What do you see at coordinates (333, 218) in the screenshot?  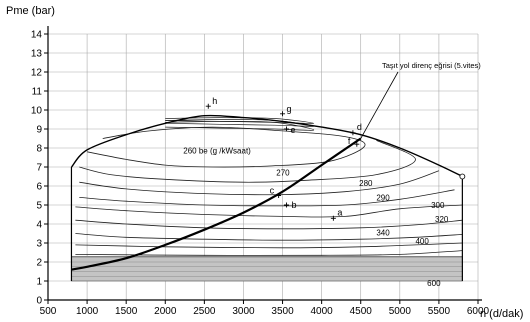 I see `point-marker-a` at bounding box center [333, 218].